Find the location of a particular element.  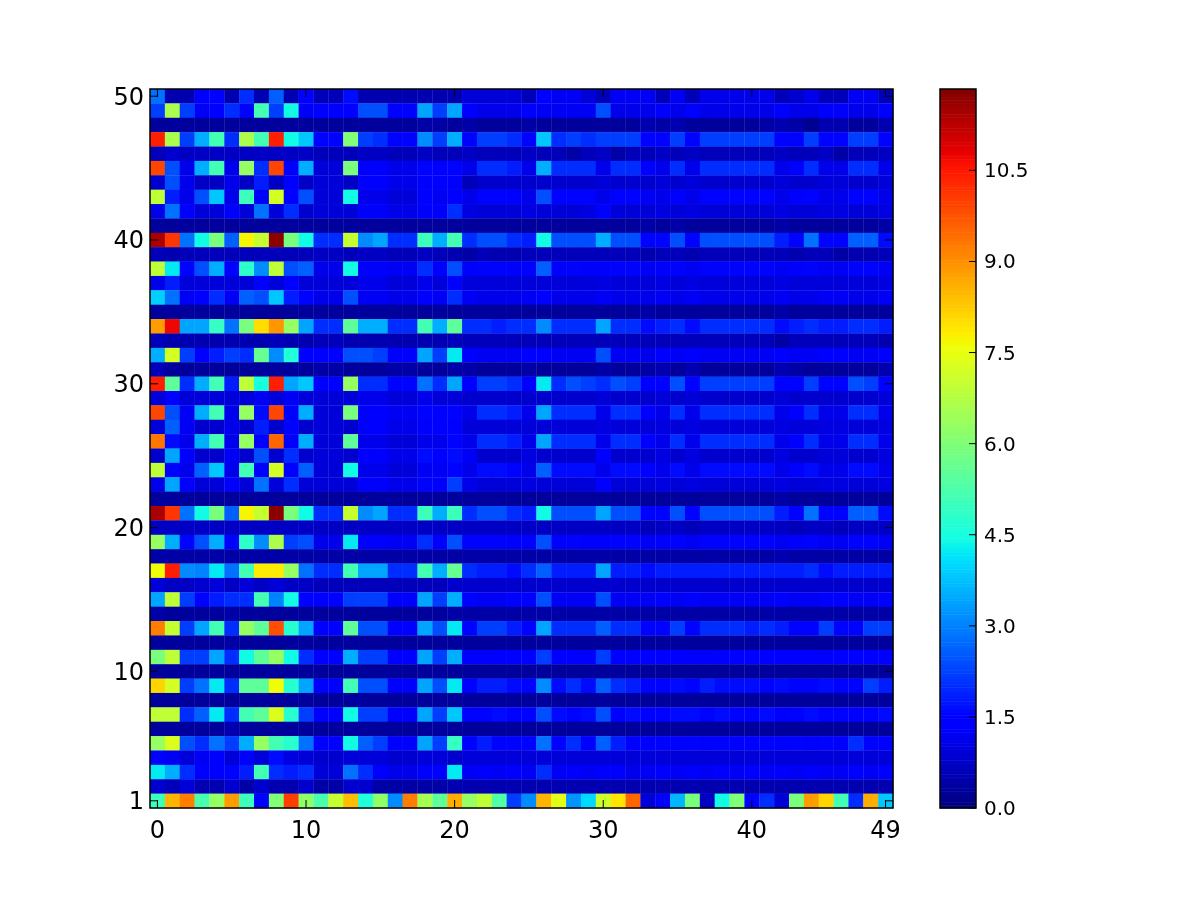

y-tick-label: 30 is located at coordinates (128, 384).